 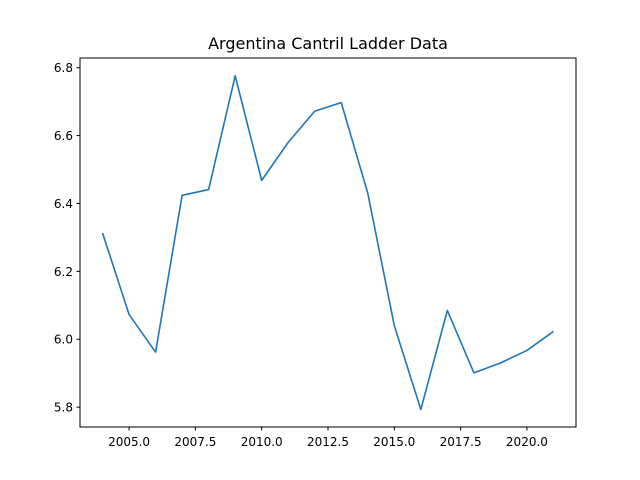 What do you see at coordinates (63, 68) in the screenshot?
I see `y-tick-label: 6.8` at bounding box center [63, 68].